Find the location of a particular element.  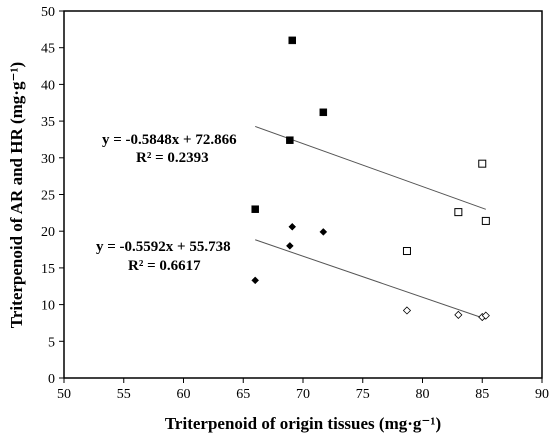

y-tick-label: 20 is located at coordinates (48, 232).